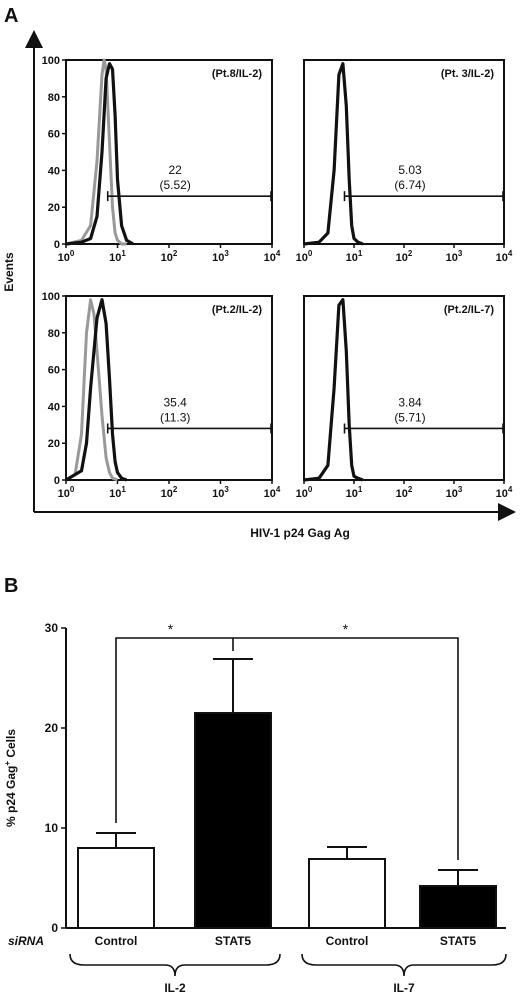 Image resolution: width=520 pixels, height=998 pixels. What do you see at coordinates (54, 928) in the screenshot?
I see `bar-y-tick-label: 0` at bounding box center [54, 928].